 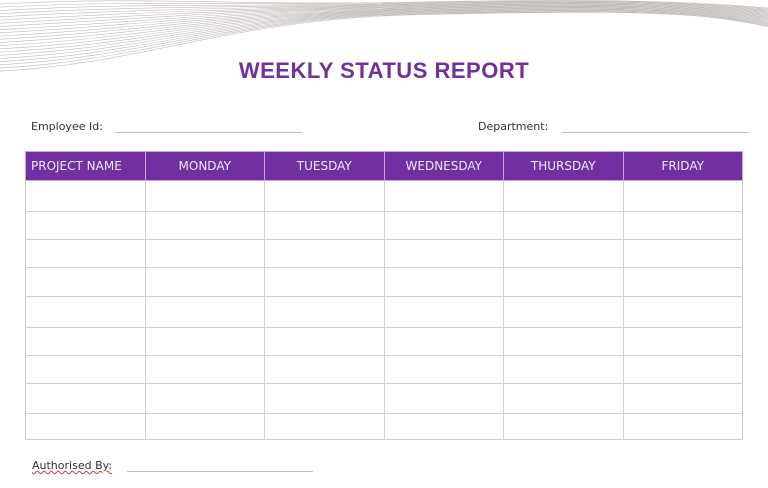 I want to click on column-header: TUESDAY, so click(x=324, y=166).